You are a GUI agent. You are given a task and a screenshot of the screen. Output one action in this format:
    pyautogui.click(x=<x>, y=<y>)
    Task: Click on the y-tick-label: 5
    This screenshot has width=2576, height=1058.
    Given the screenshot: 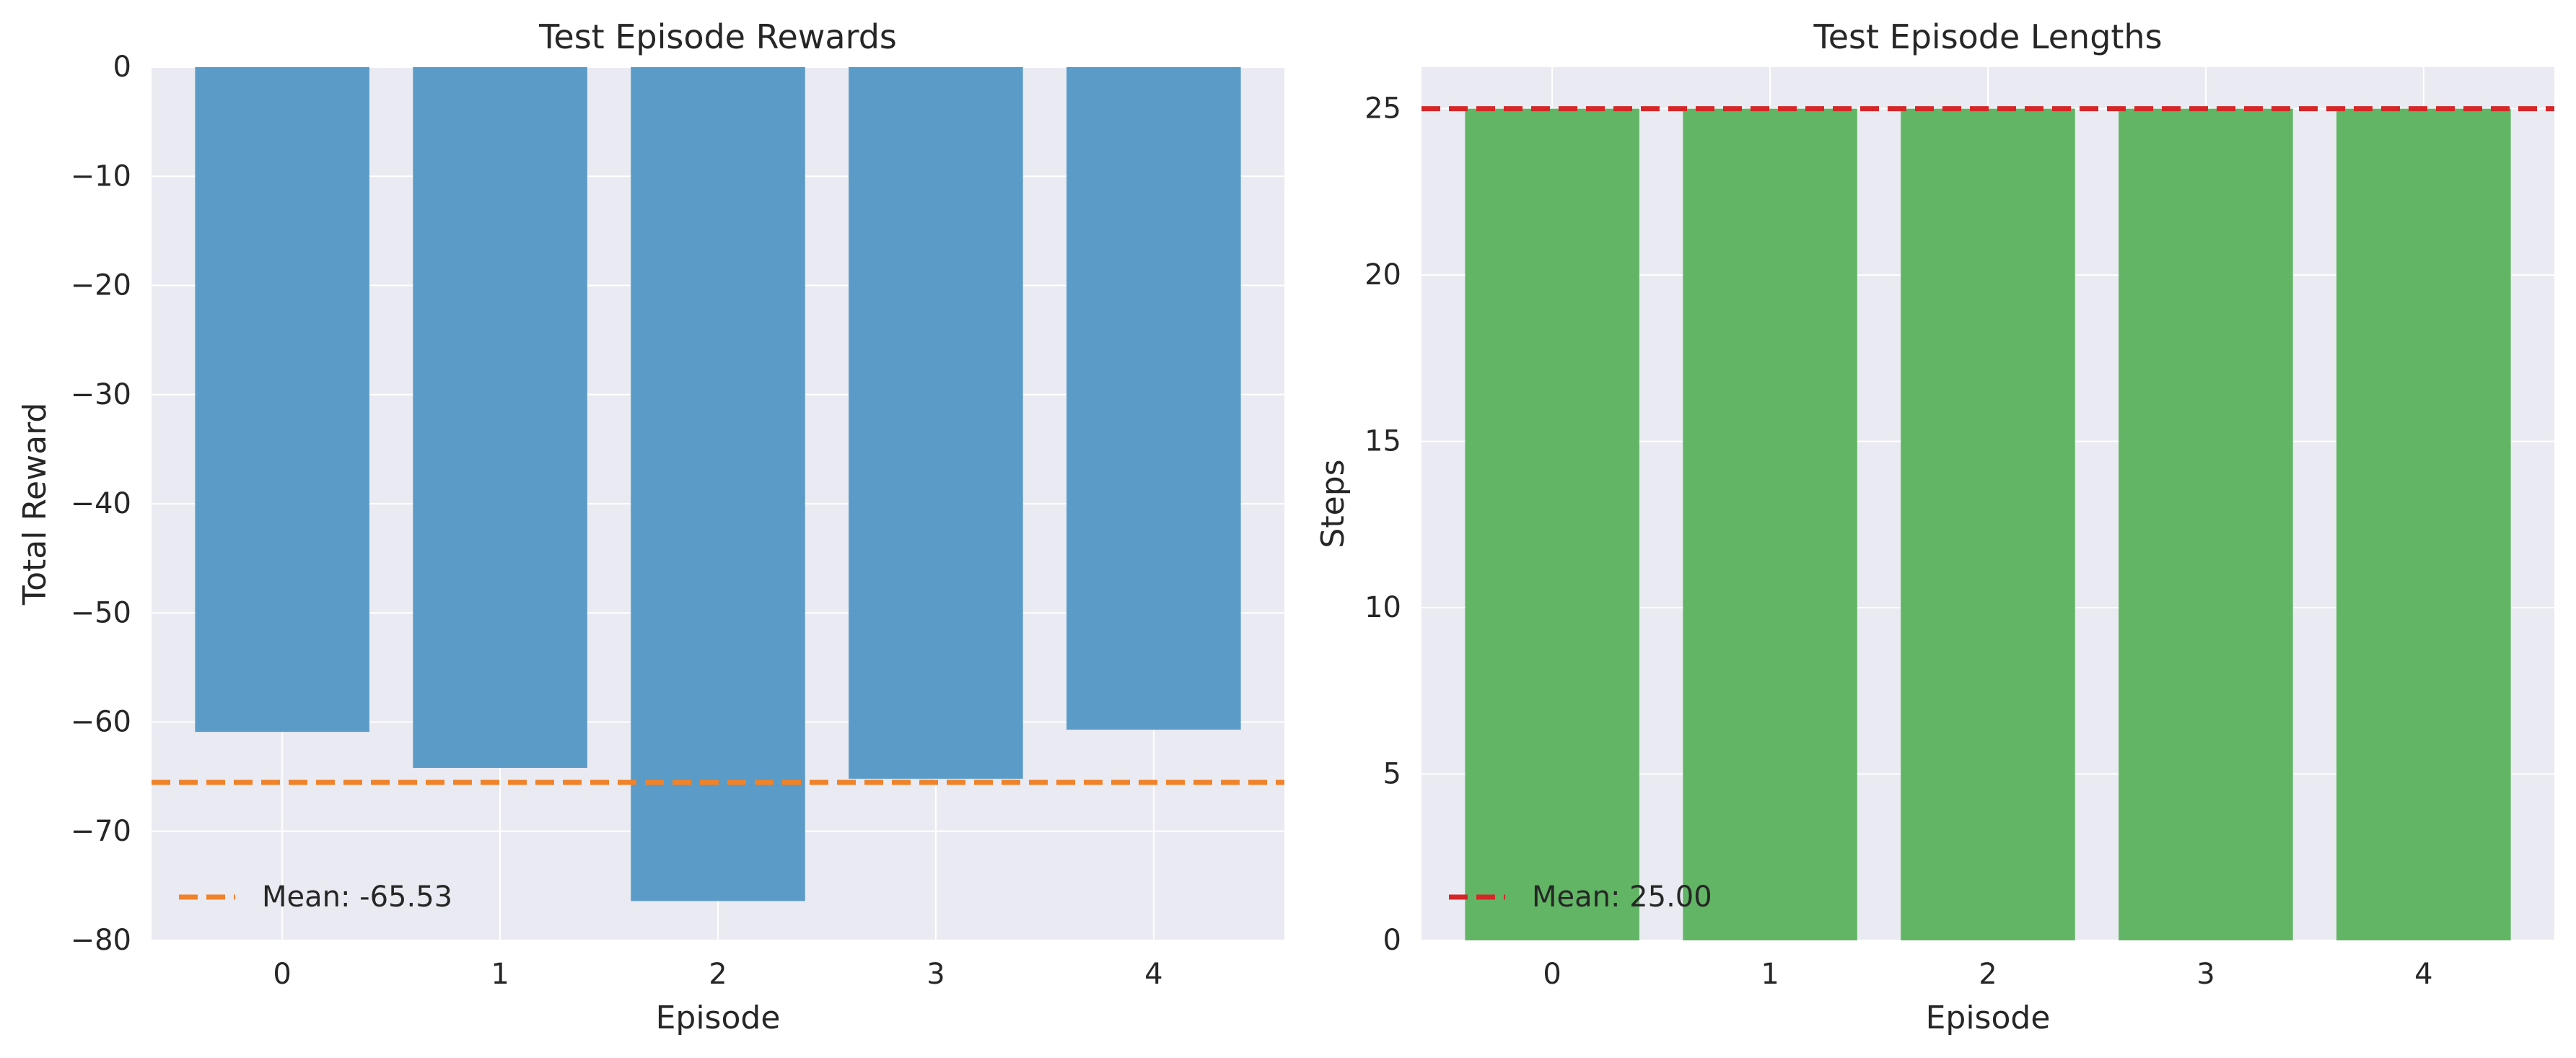 What is the action you would take?
    pyautogui.click(x=1392, y=774)
    